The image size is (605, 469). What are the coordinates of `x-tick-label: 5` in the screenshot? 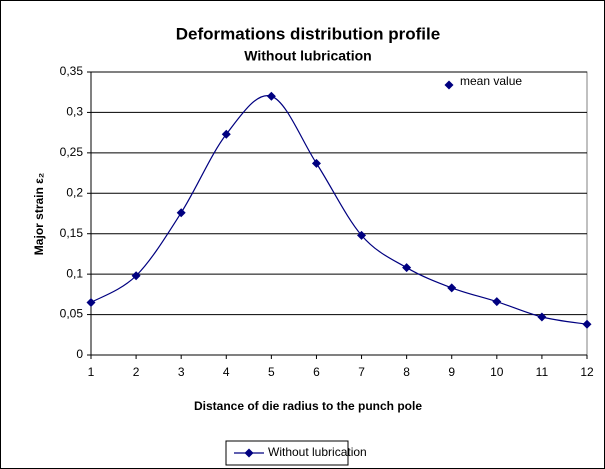 It's located at (271, 372).